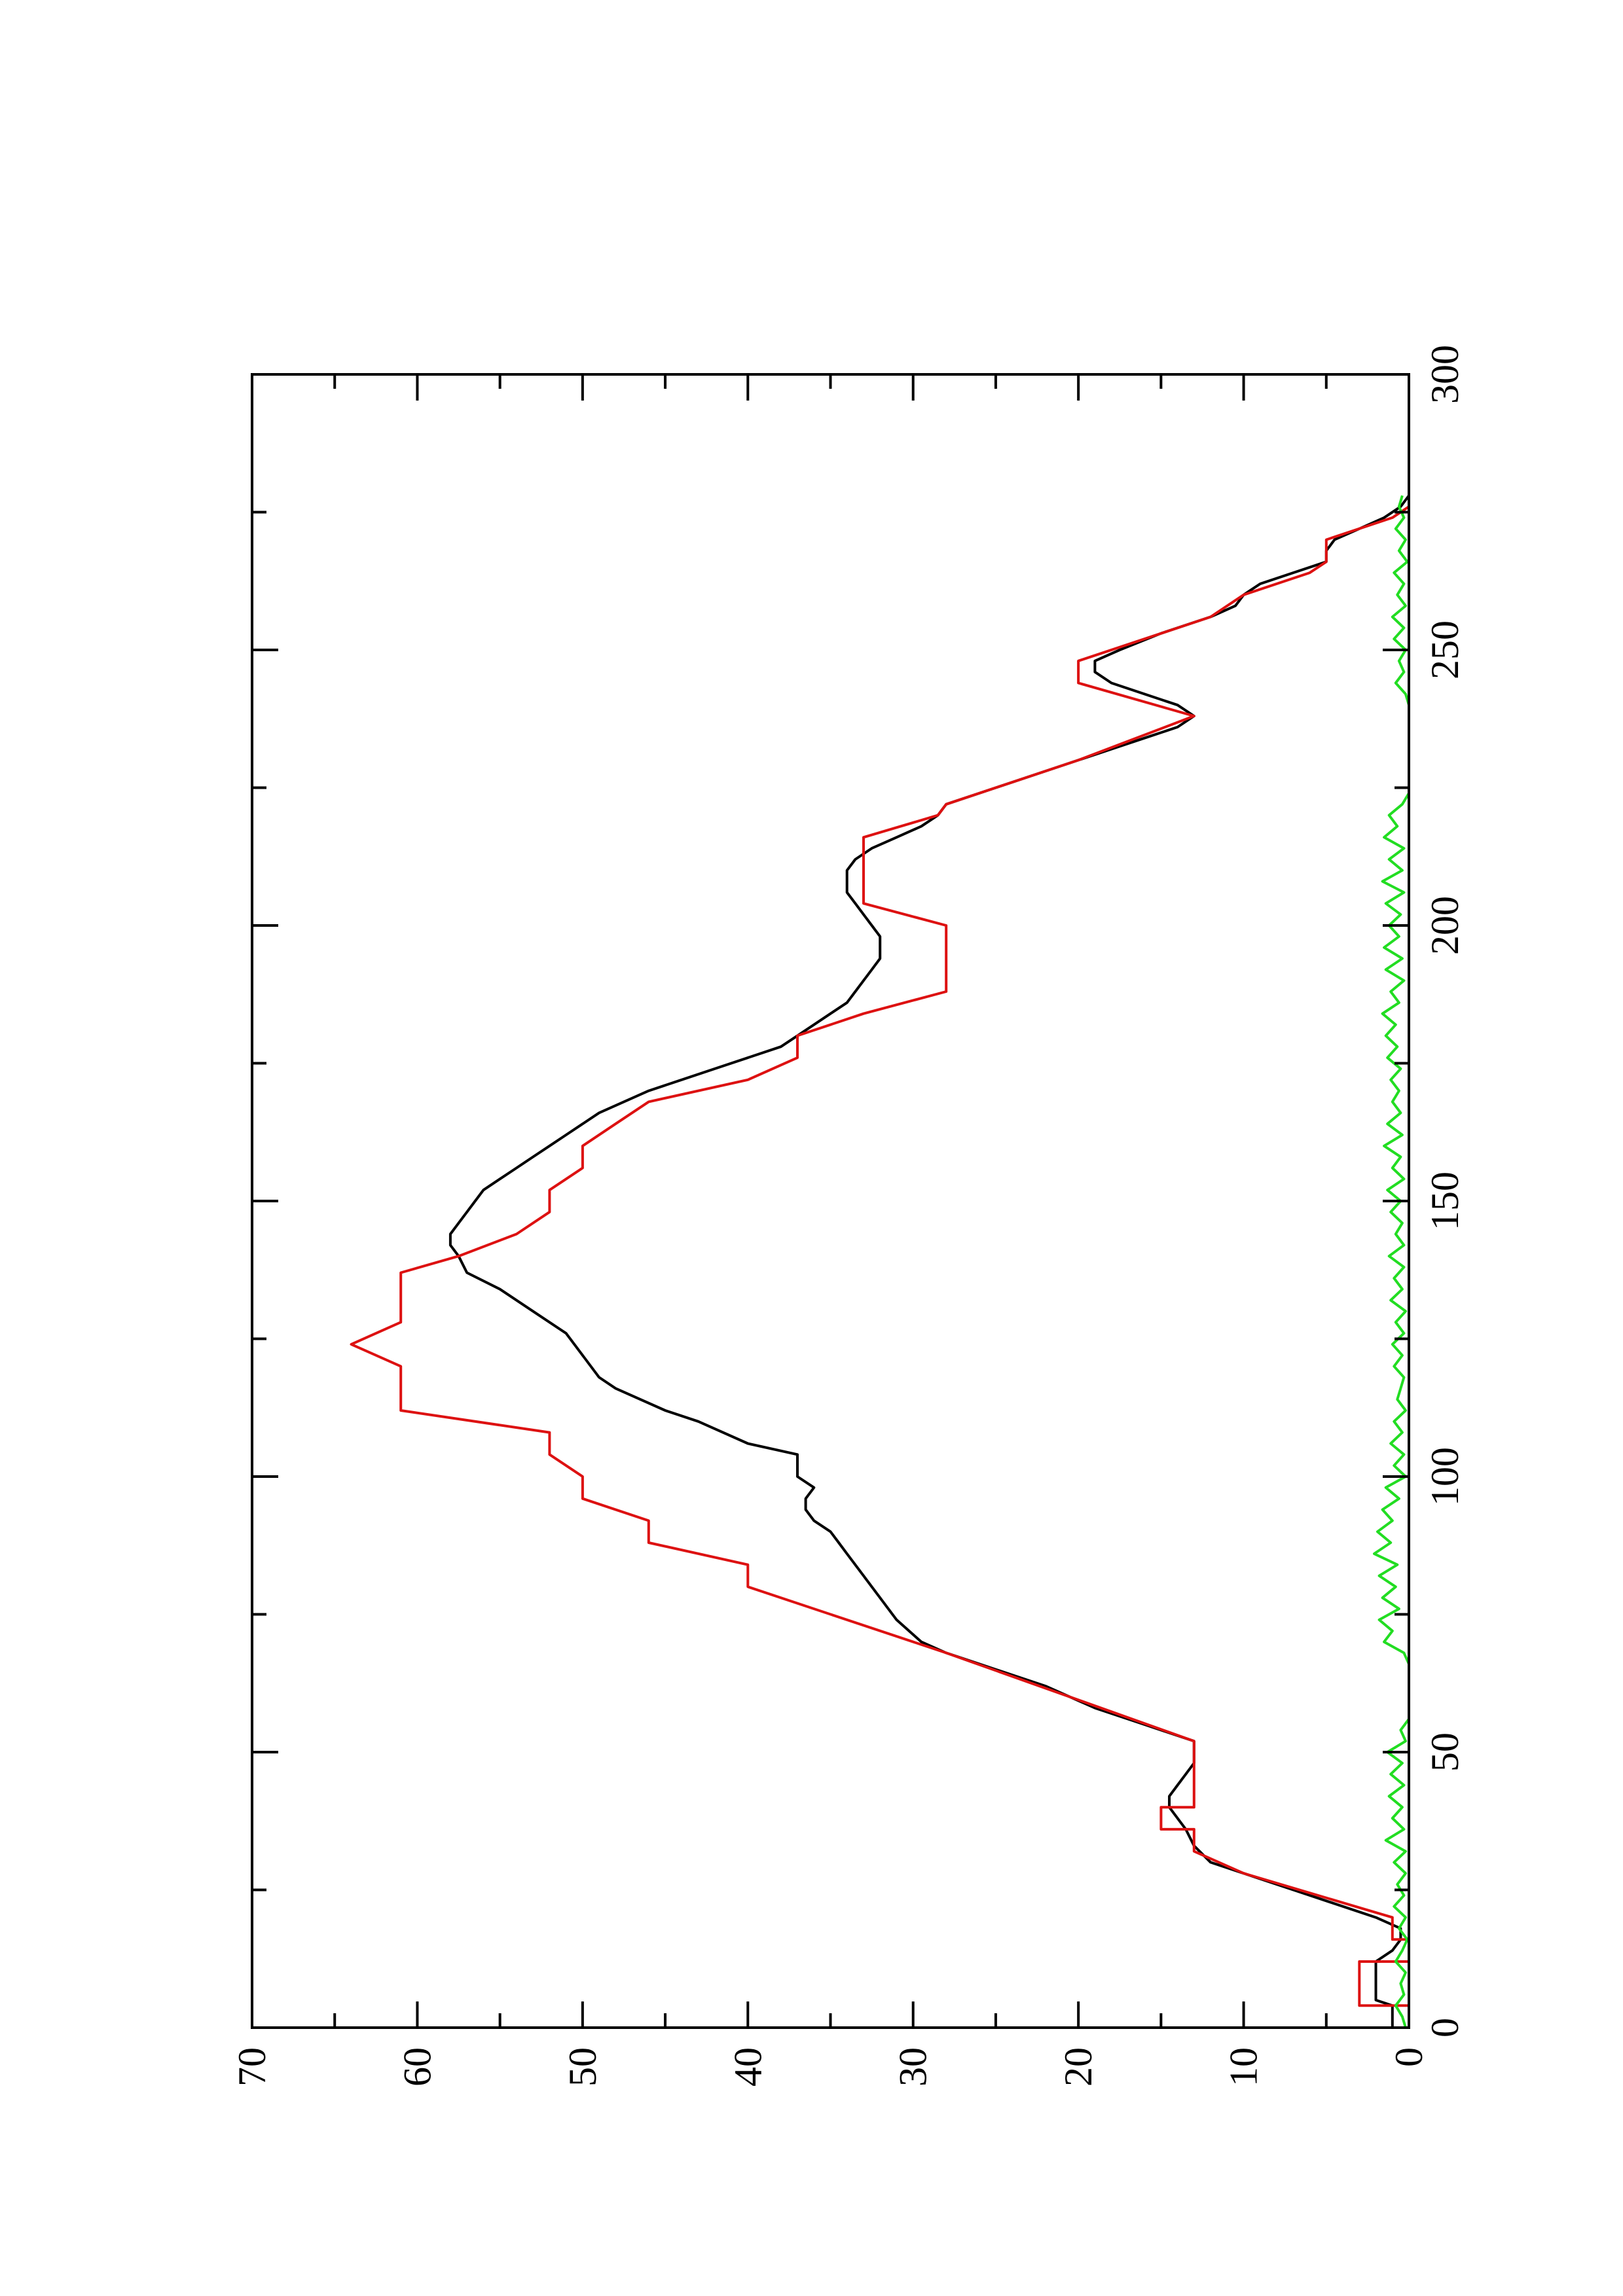 Image resolution: width=1623 pixels, height=2296 pixels. What do you see at coordinates (1078, 2067) in the screenshot?
I see `y-tick-label: 20` at bounding box center [1078, 2067].